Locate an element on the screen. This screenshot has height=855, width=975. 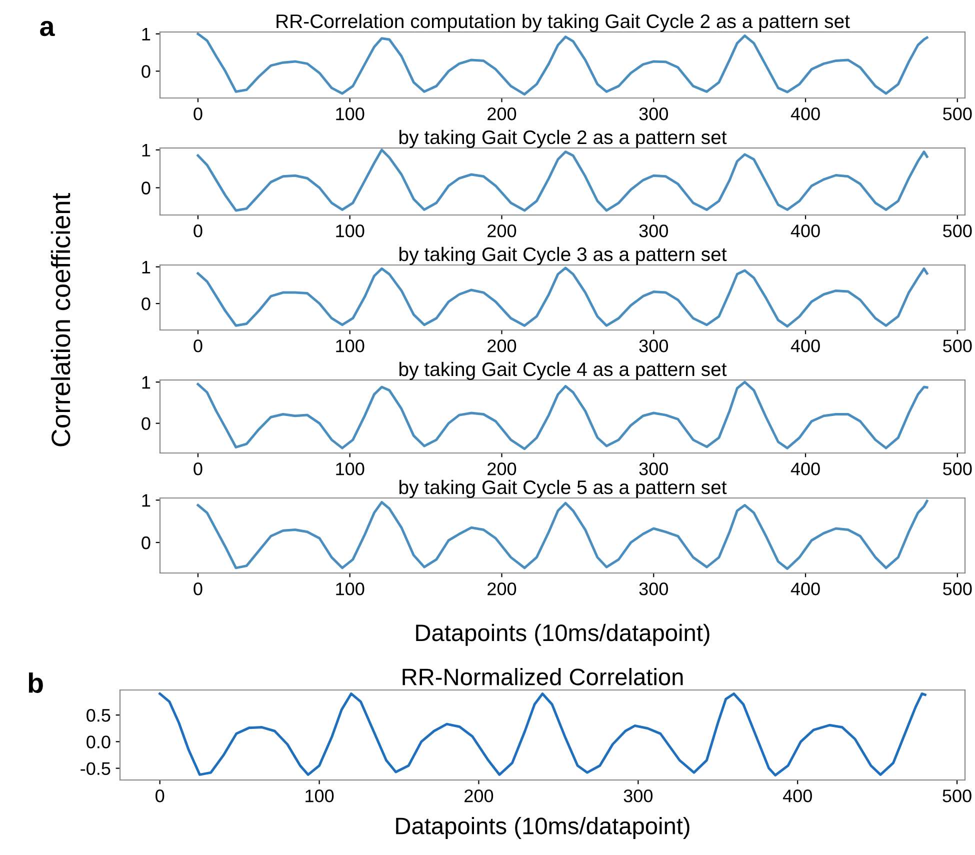
chart-title: RR-Normalized Correlation is located at coordinates (542, 677).